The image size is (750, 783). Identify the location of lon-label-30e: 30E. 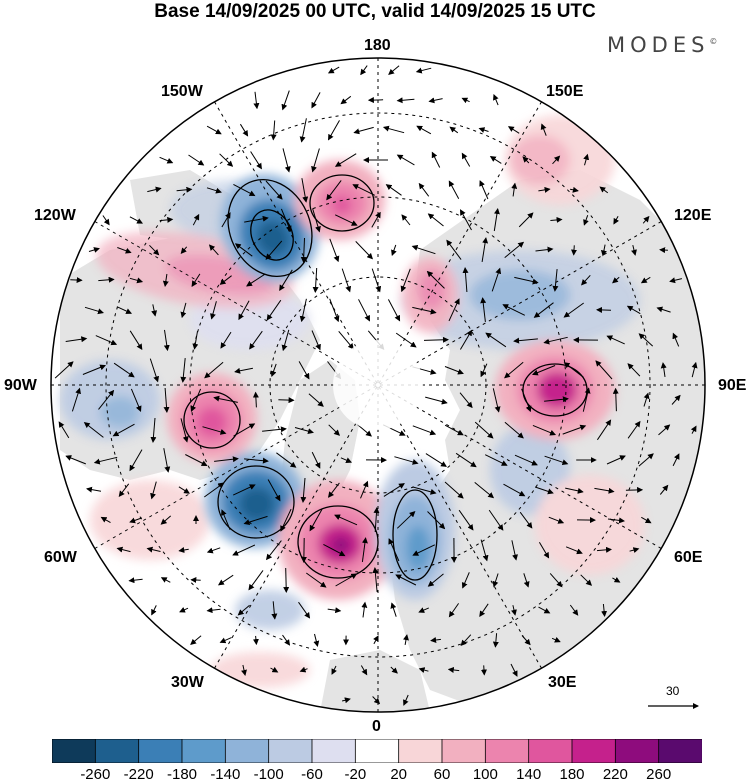
(562, 682).